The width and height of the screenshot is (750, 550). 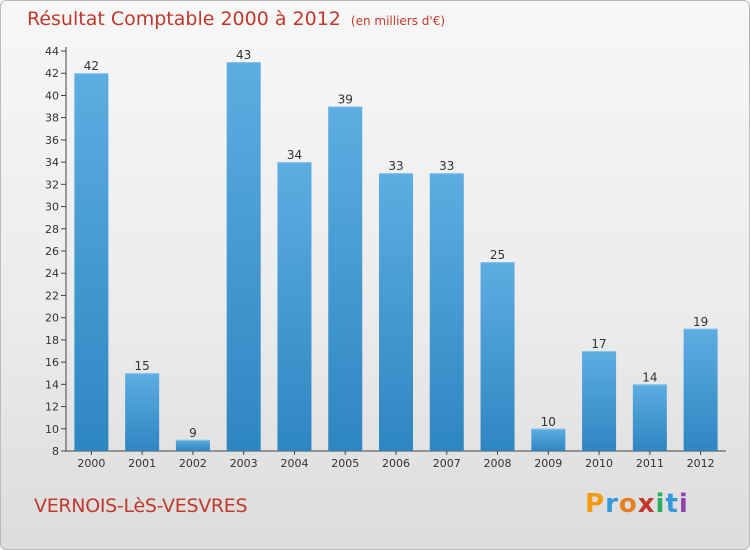 I want to click on brand-letter: o, so click(x=628, y=504).